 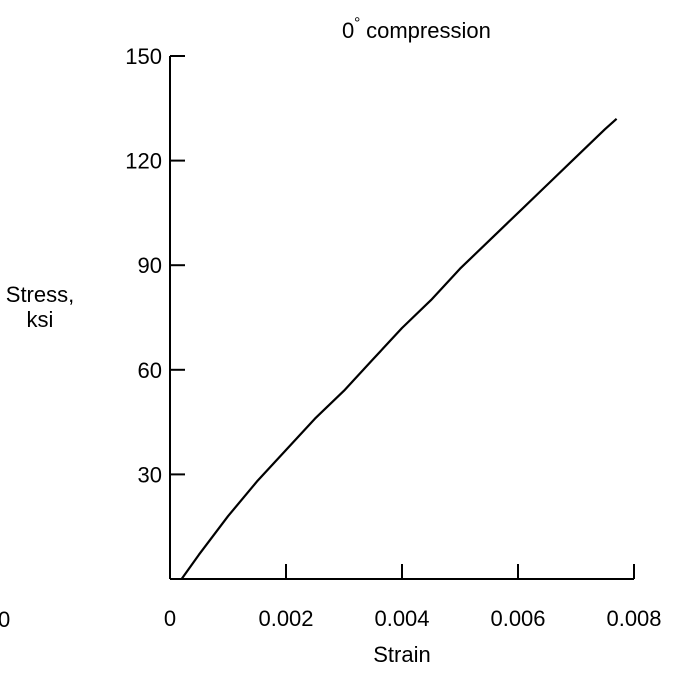 What do you see at coordinates (357, 23) in the screenshot?
I see `chart-title-degree: °` at bounding box center [357, 23].